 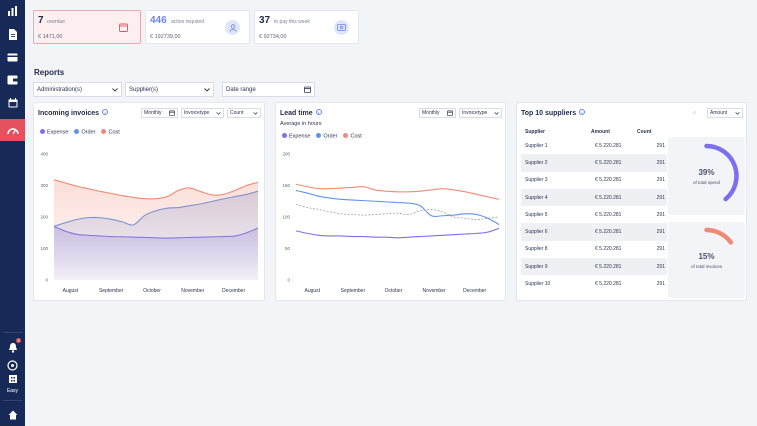 I want to click on table-row: Supplier 1 € 5.220.281 291, so click(x=594, y=145).